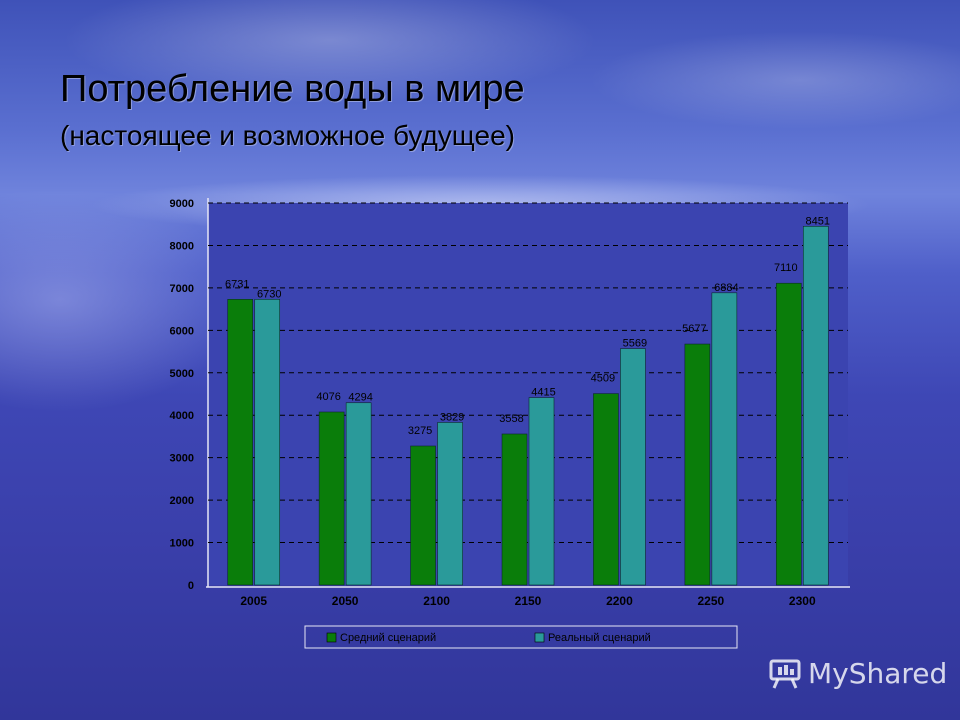  I want to click on data-label: 3829, so click(452, 417).